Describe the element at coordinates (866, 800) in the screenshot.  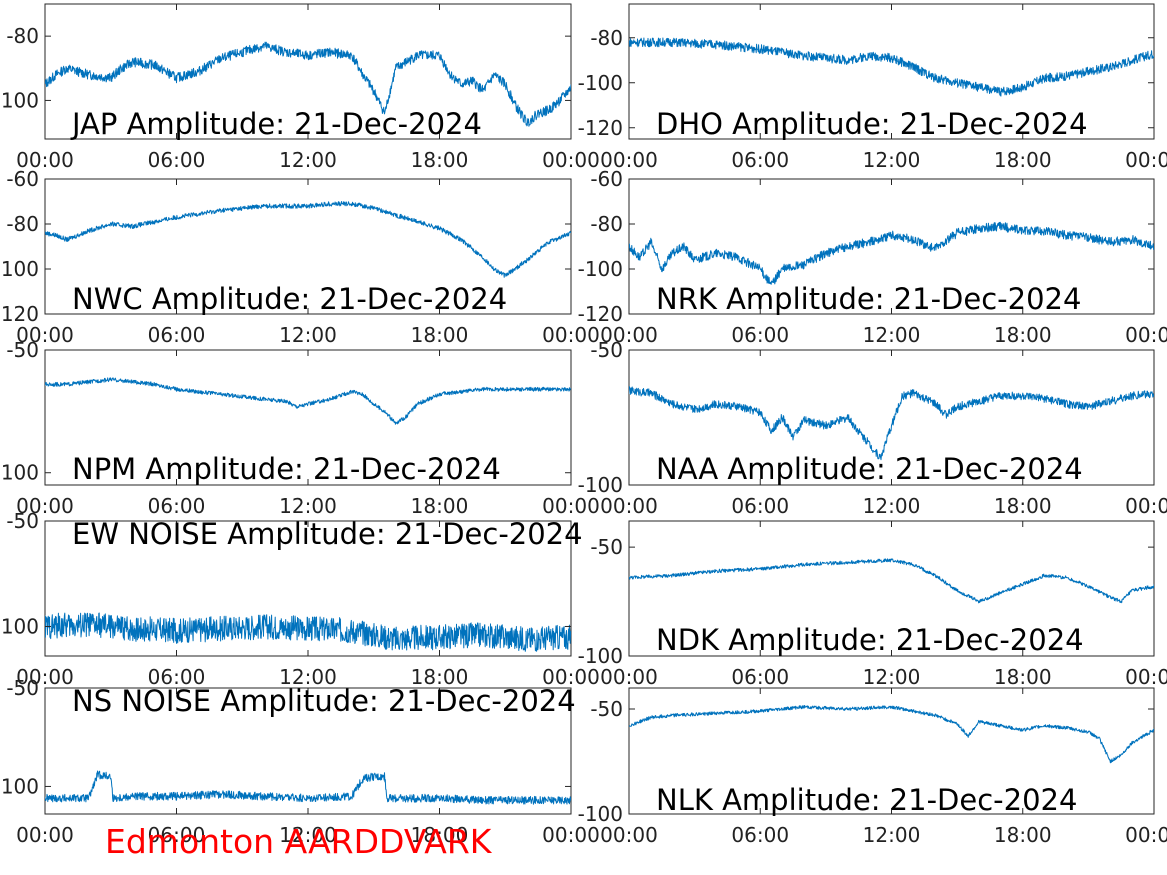
I see `panel-title: NLK Amplitude: 21-Dec-2024` at that location.